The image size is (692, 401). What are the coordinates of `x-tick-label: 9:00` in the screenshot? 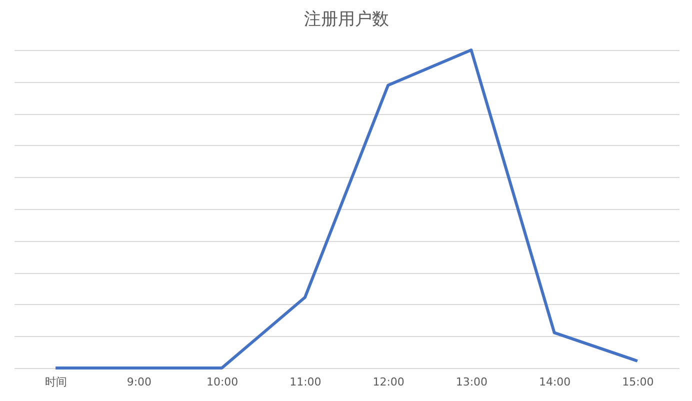 It's located at (139, 382).